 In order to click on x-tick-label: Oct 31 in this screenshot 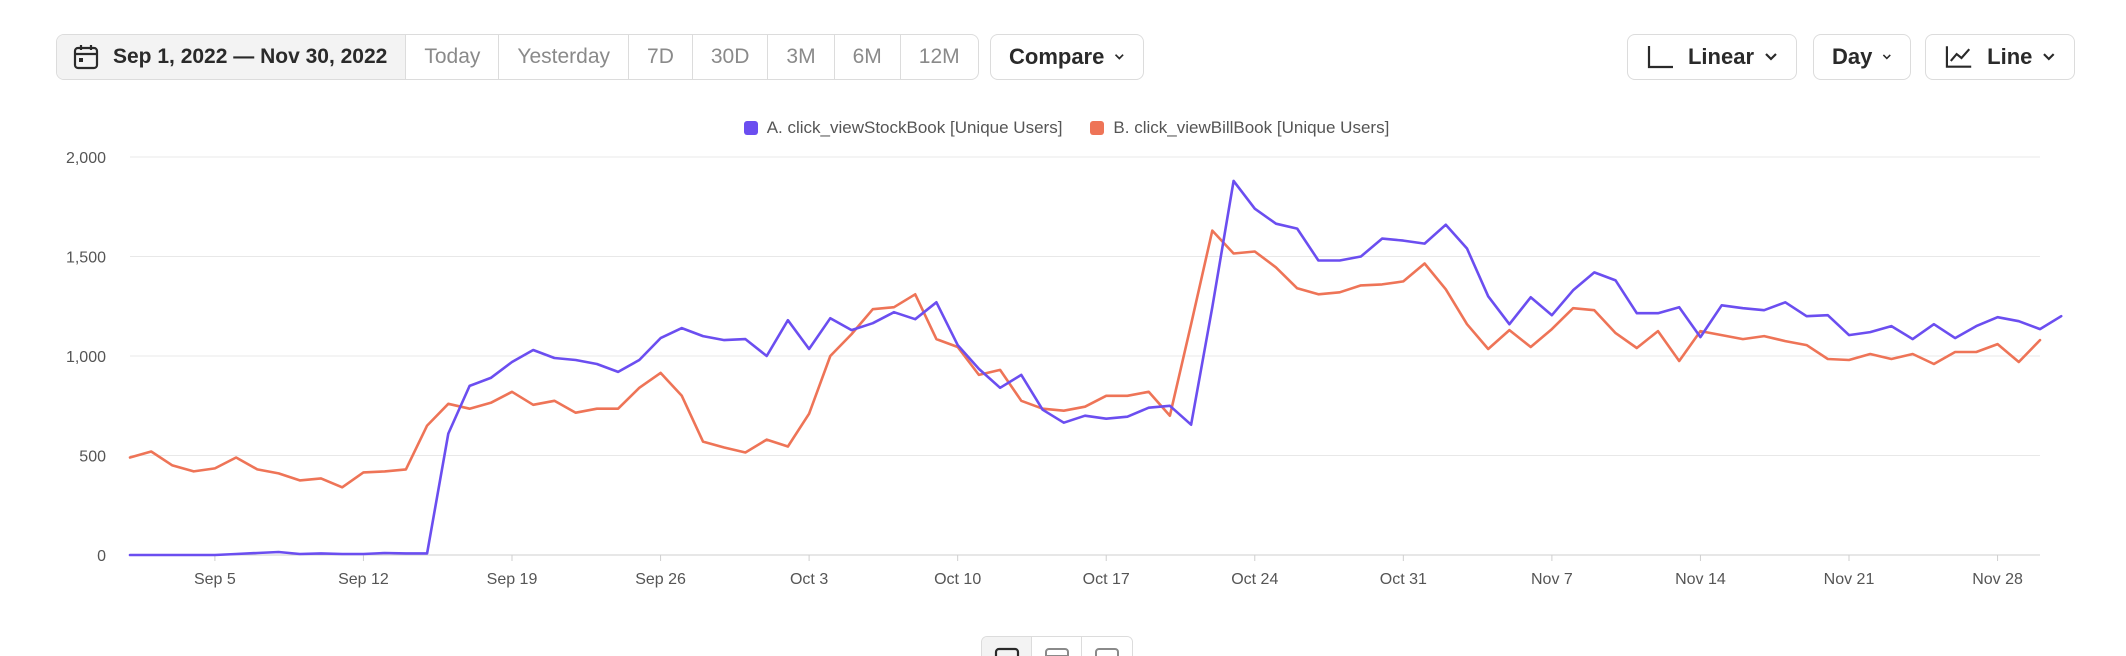, I will do `click(1403, 579)`.